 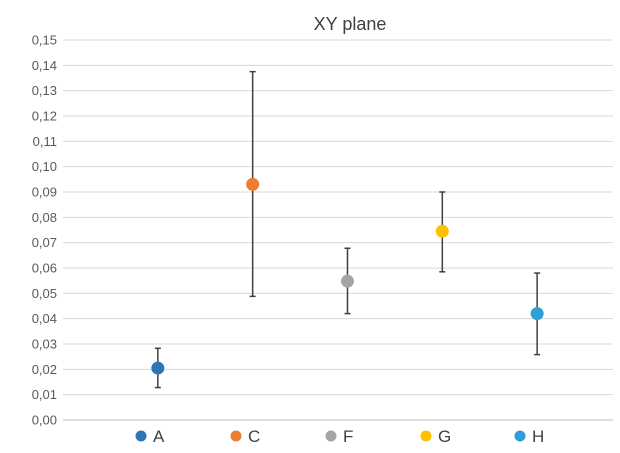 I want to click on y-tick-label: 0,01, so click(x=44, y=394).